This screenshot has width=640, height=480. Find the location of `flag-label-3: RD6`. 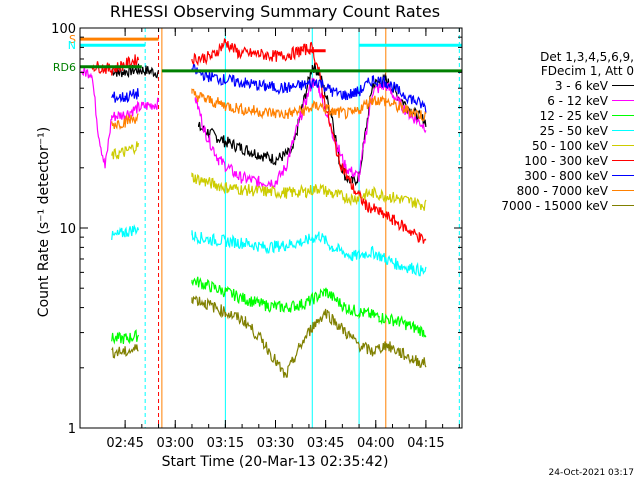

flag-label-3: RD6 is located at coordinates (64, 67).